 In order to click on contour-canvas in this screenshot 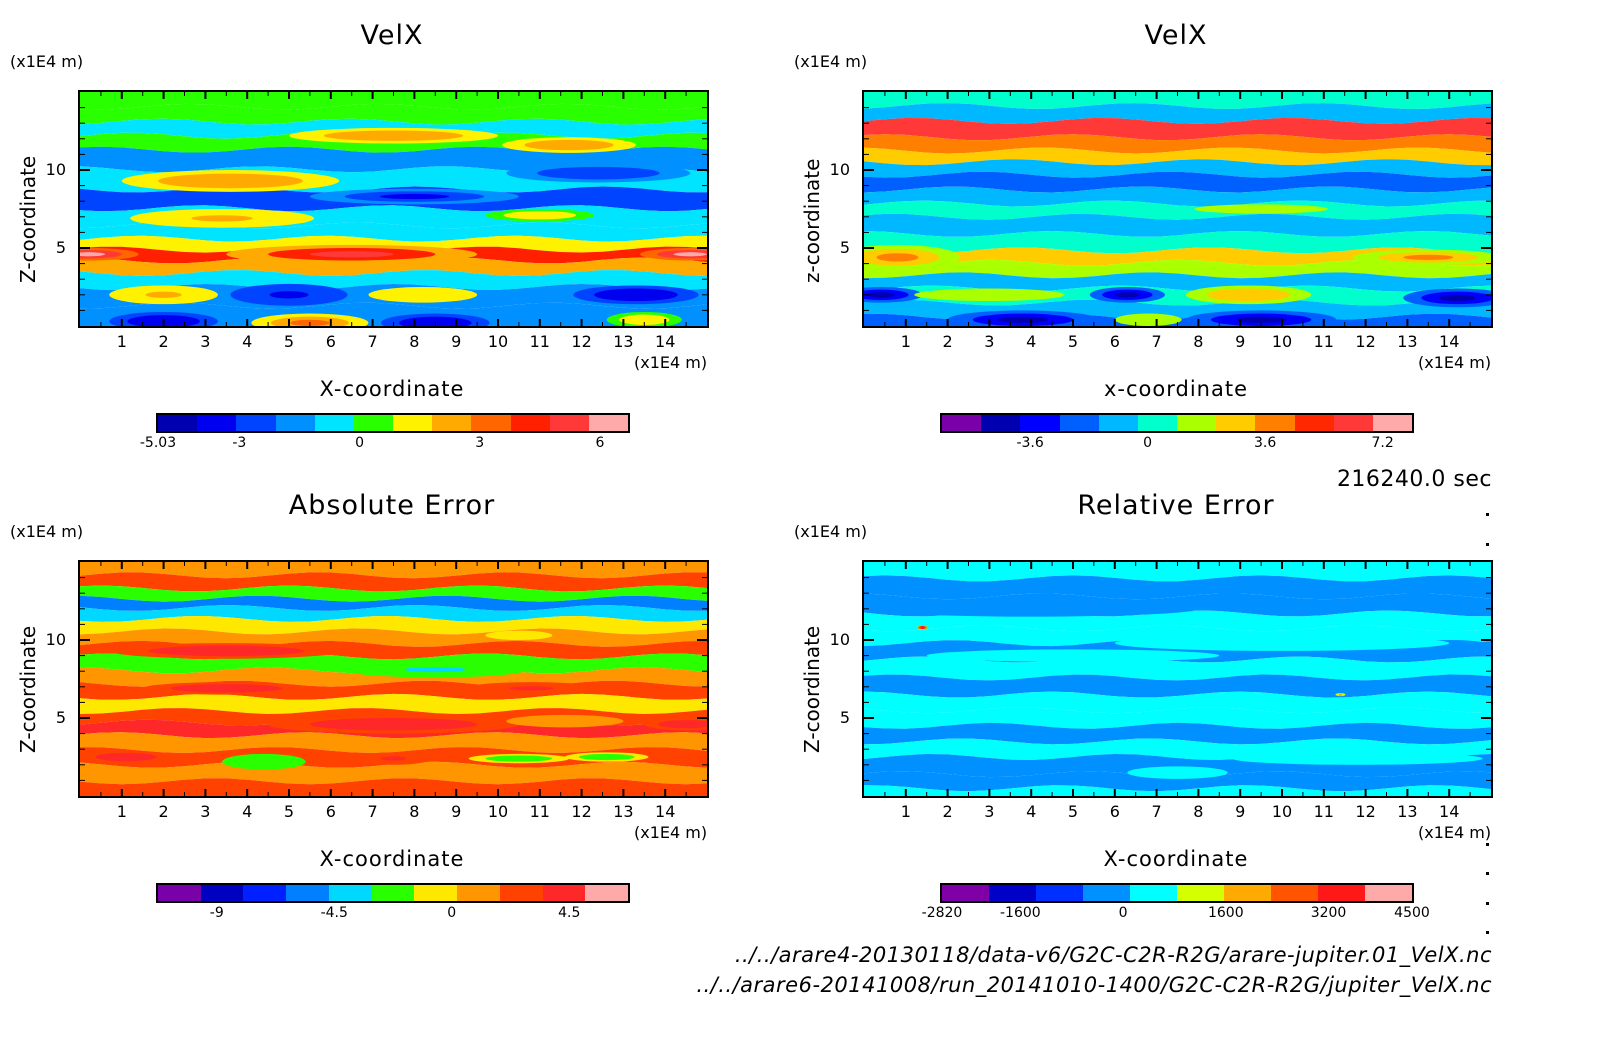, I will do `click(1177, 209)`.